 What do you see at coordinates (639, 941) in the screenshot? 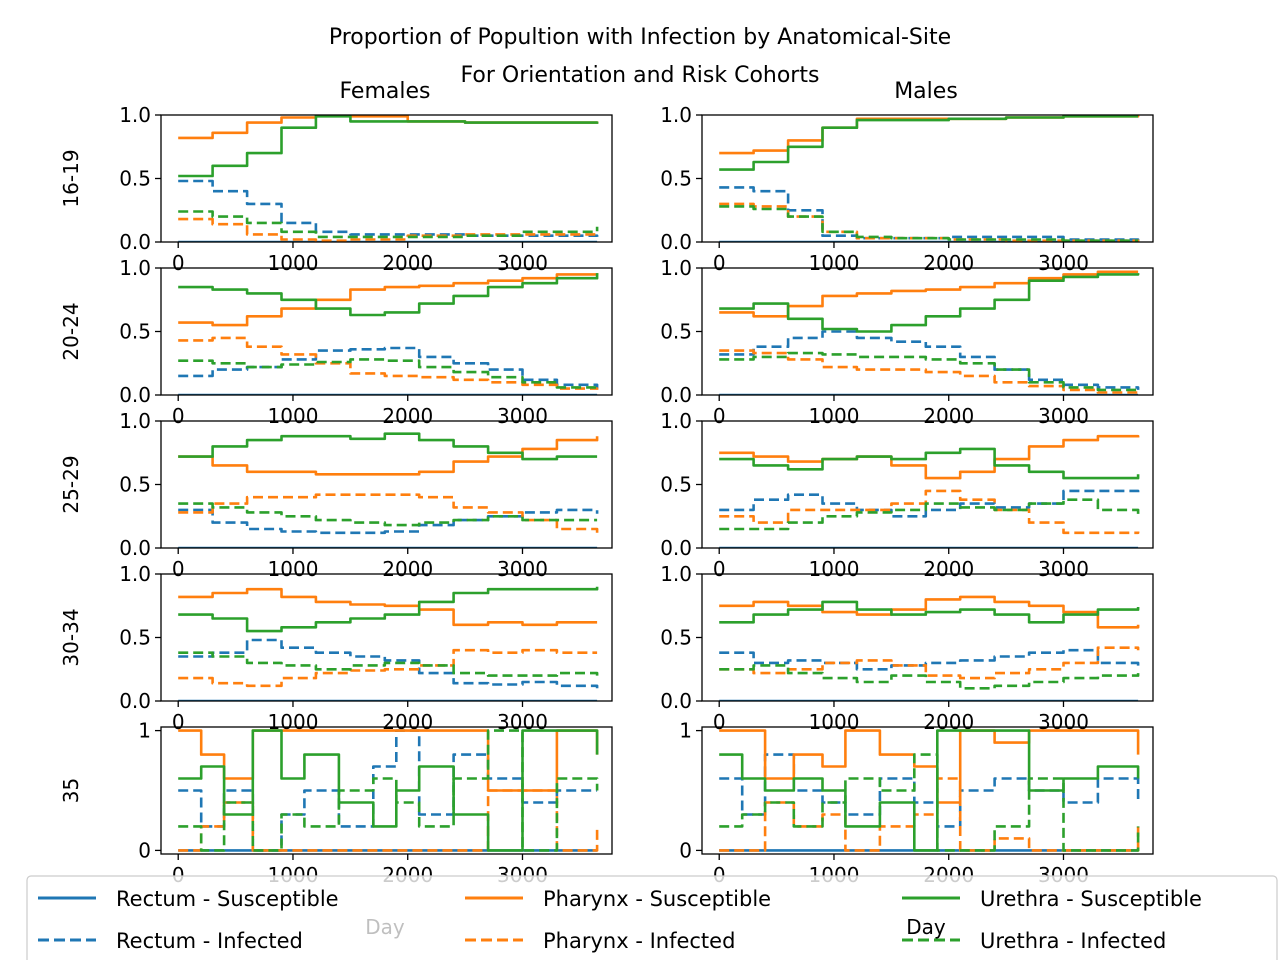
I see `legend-label-pharynx-infected: Pharynx - Infected` at bounding box center [639, 941].